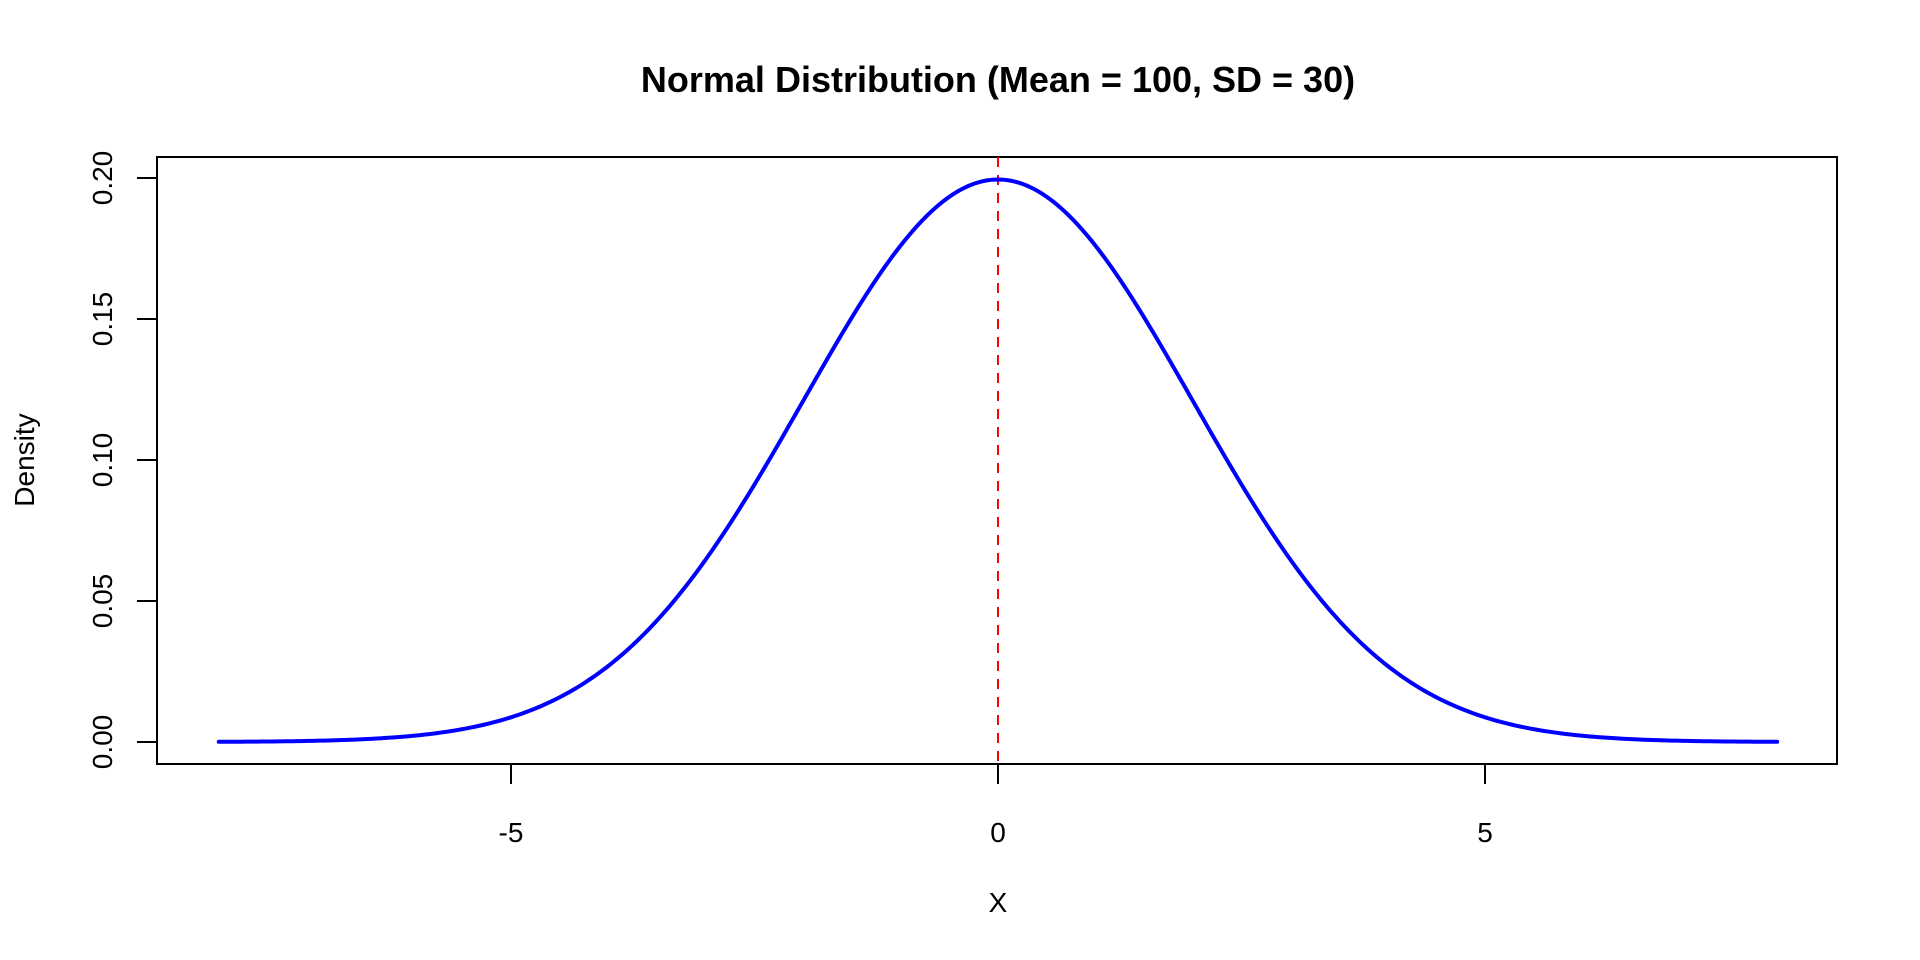 This screenshot has width=1920, height=960. What do you see at coordinates (122, 460) in the screenshot?
I see `y-axis: 0.00 0.05 0.10 0.15 0.20` at bounding box center [122, 460].